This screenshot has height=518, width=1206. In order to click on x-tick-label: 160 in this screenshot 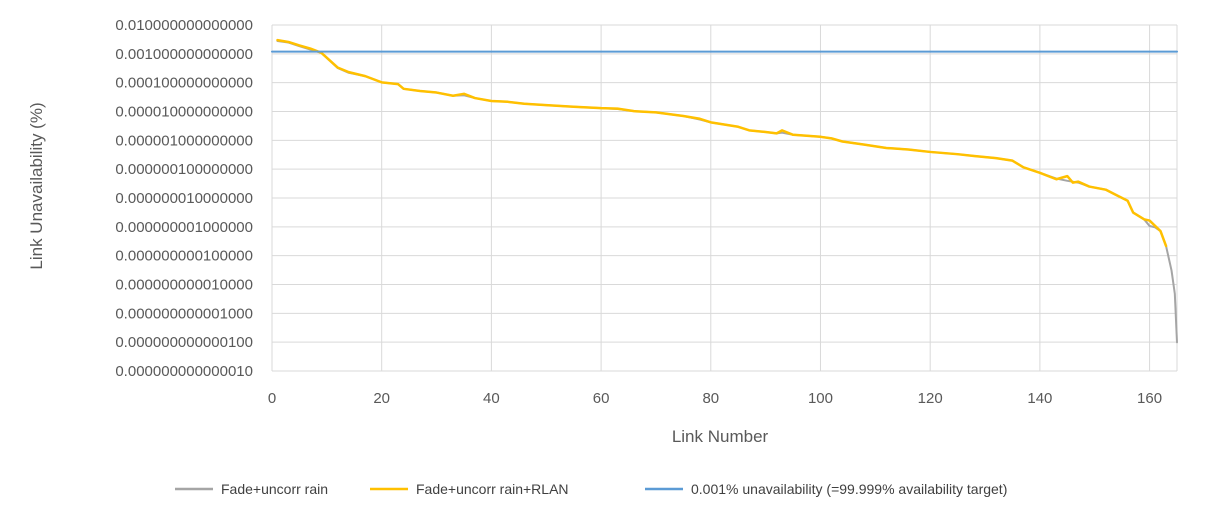, I will do `click(1149, 398)`.